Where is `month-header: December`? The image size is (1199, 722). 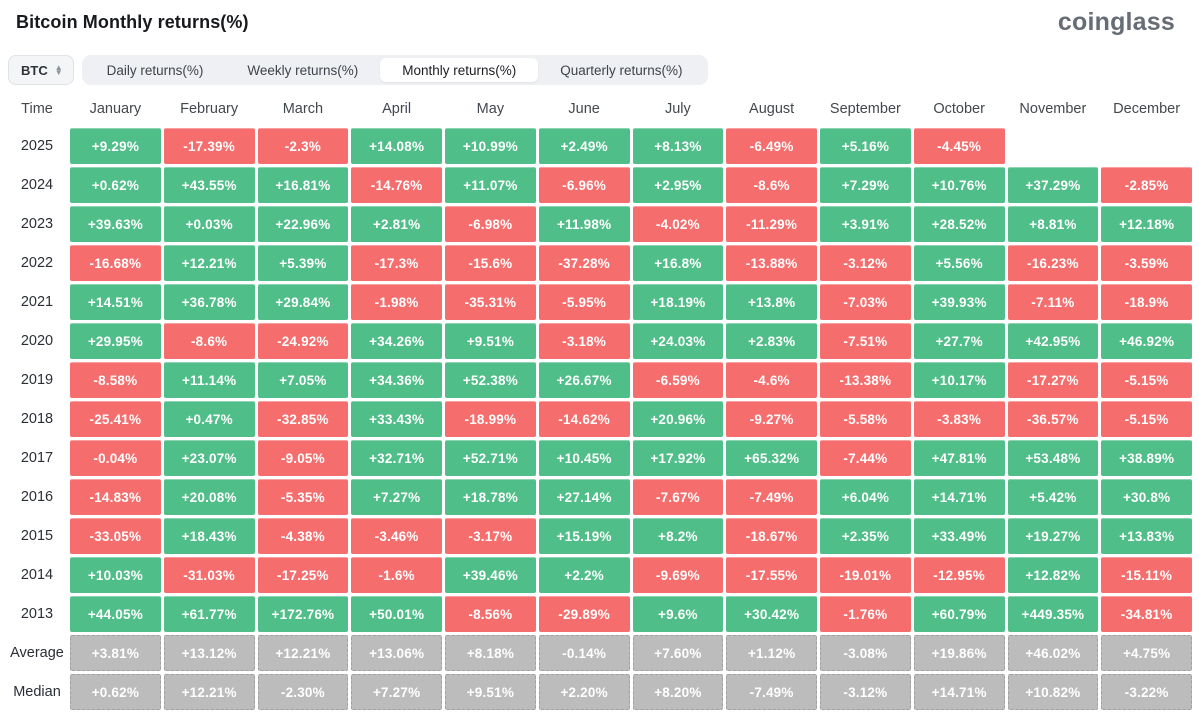 month-header: December is located at coordinates (1147, 109).